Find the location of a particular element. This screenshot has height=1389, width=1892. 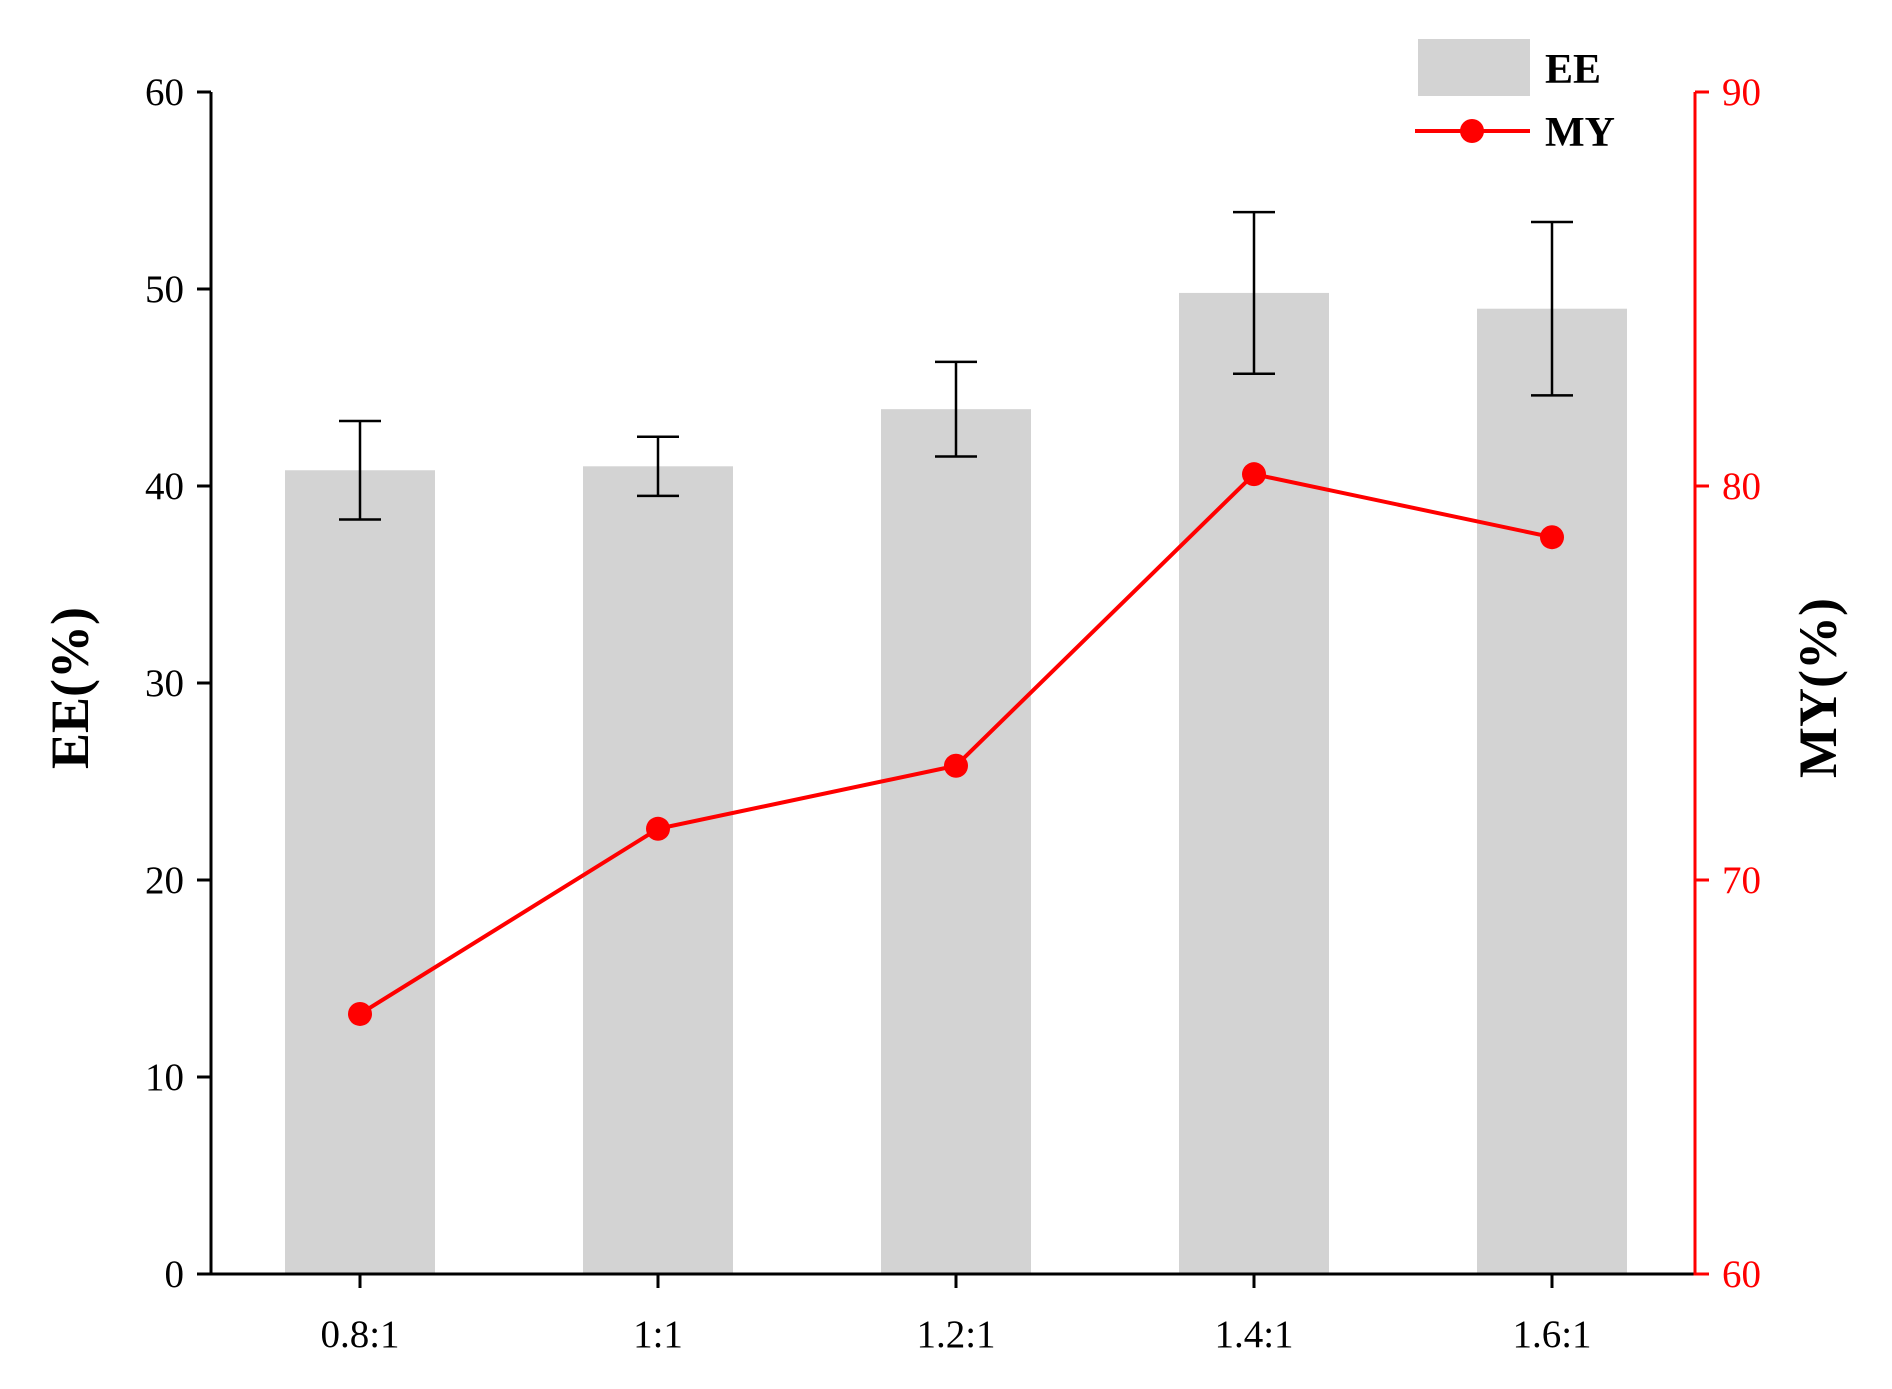

x-tick-label: 1.6:1 is located at coordinates (1551, 1334).